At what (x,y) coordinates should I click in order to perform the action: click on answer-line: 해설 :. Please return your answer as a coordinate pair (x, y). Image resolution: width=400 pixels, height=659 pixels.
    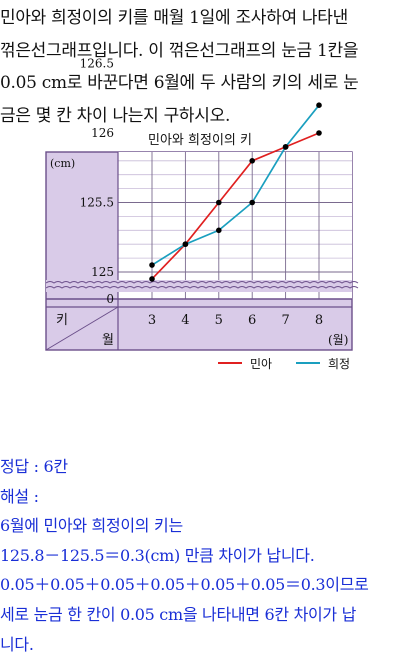
    Looking at the image, I should click on (19, 496).